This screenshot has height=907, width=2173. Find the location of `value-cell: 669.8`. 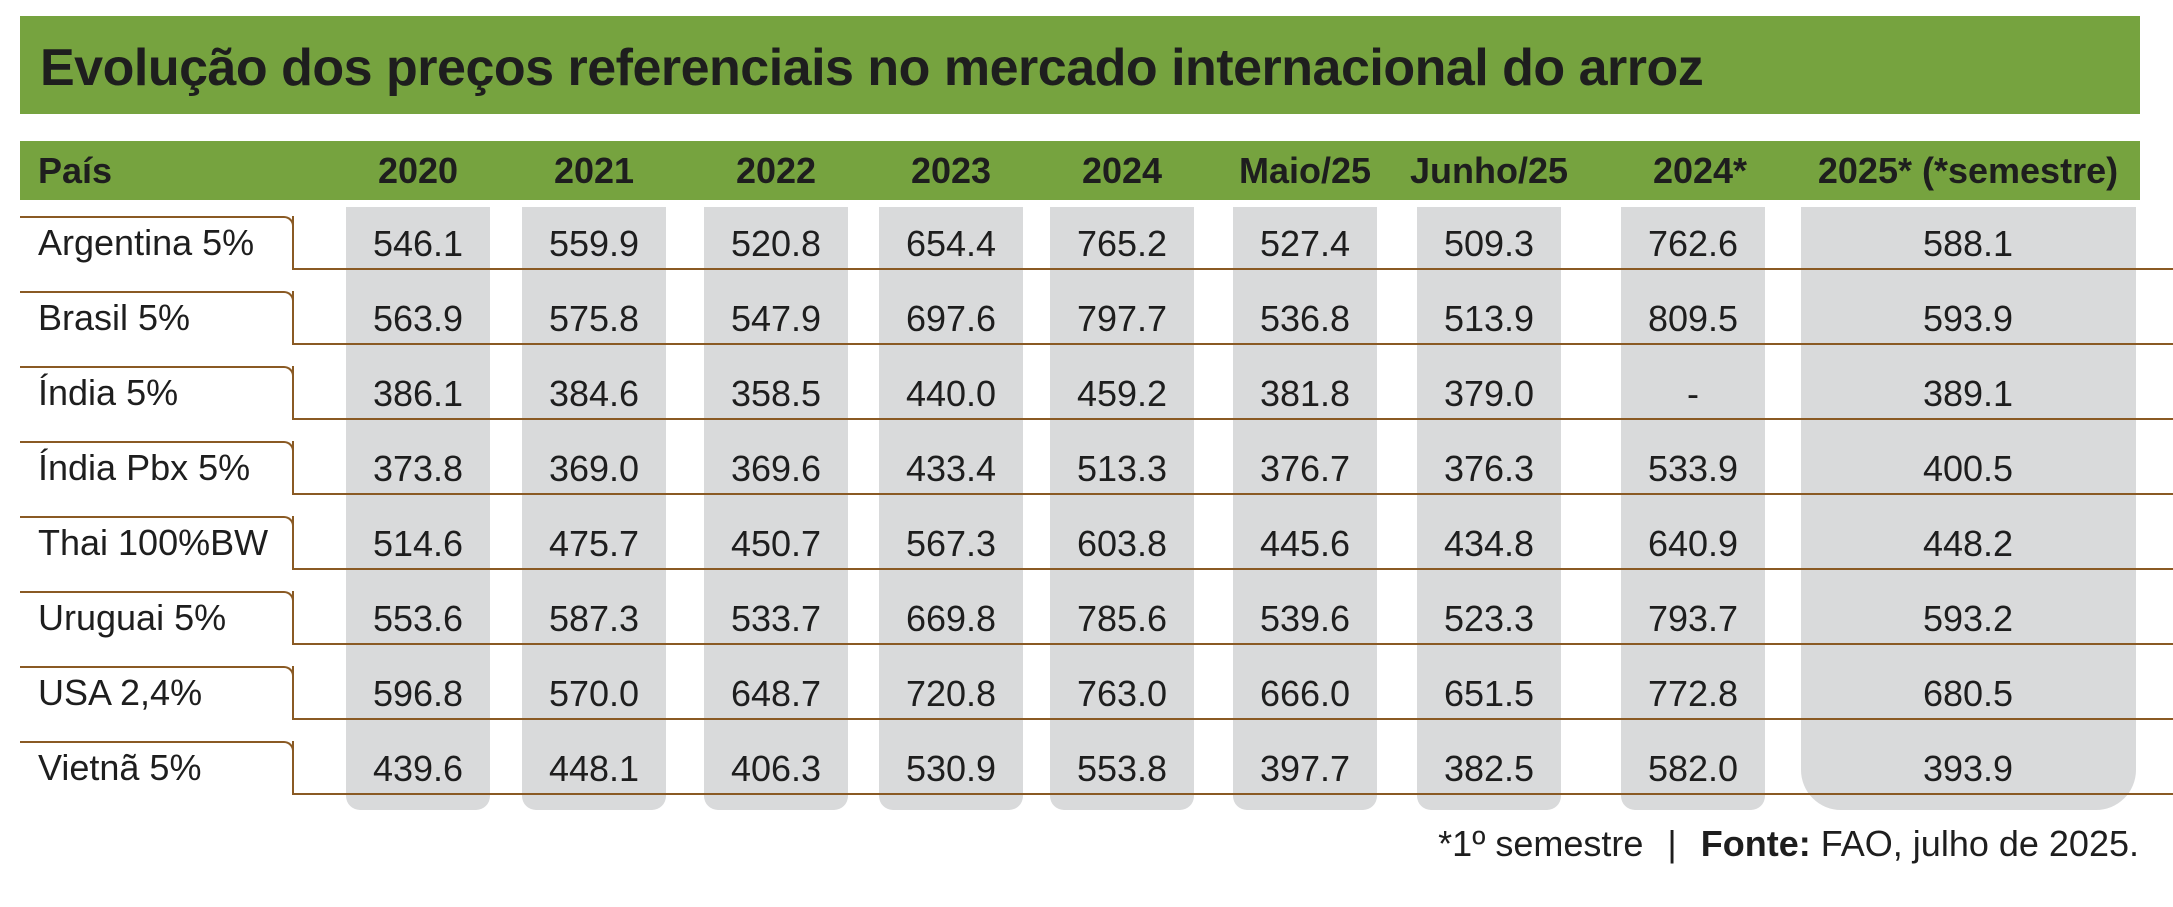

value-cell: 669.8 is located at coordinates (951, 618).